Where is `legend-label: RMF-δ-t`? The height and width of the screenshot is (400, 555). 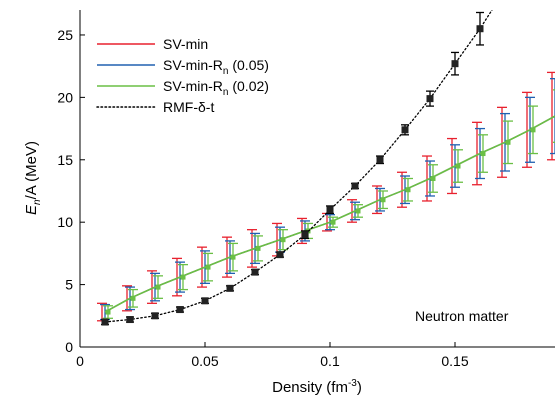 legend-label: RMF-δ-t is located at coordinates (188, 107).